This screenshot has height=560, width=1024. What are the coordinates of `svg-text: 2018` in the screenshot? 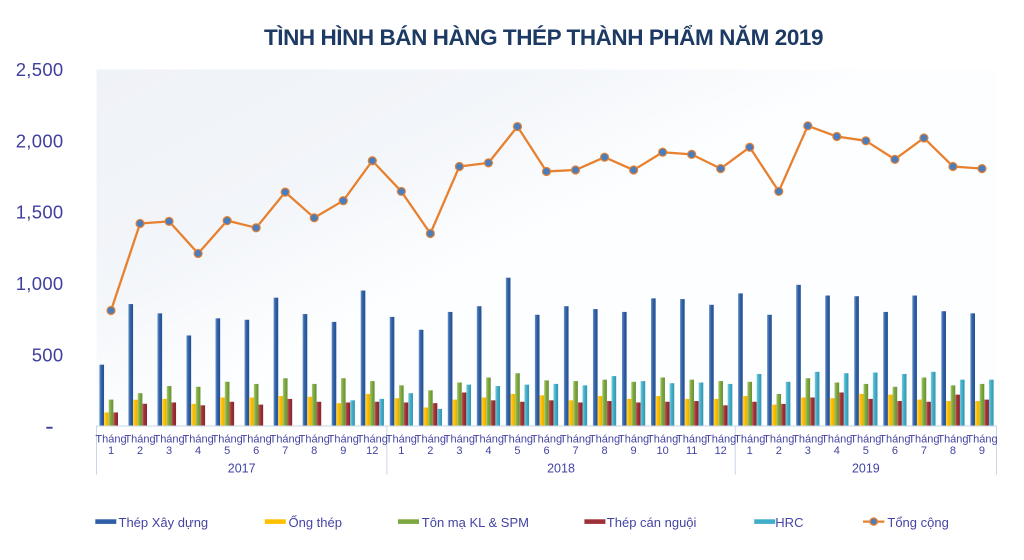 It's located at (561, 469).